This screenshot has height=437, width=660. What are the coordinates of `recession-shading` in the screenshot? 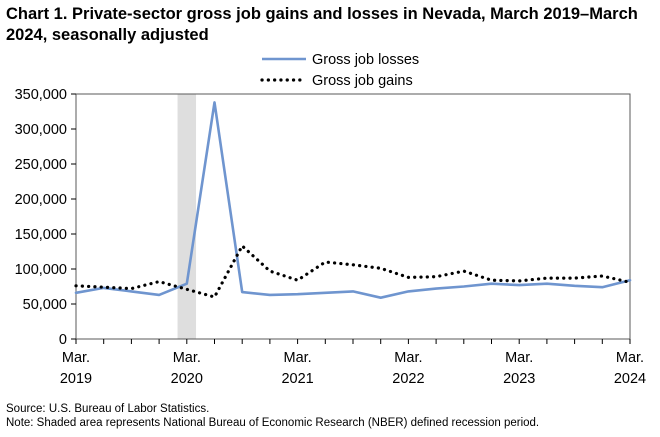 It's located at (187, 216).